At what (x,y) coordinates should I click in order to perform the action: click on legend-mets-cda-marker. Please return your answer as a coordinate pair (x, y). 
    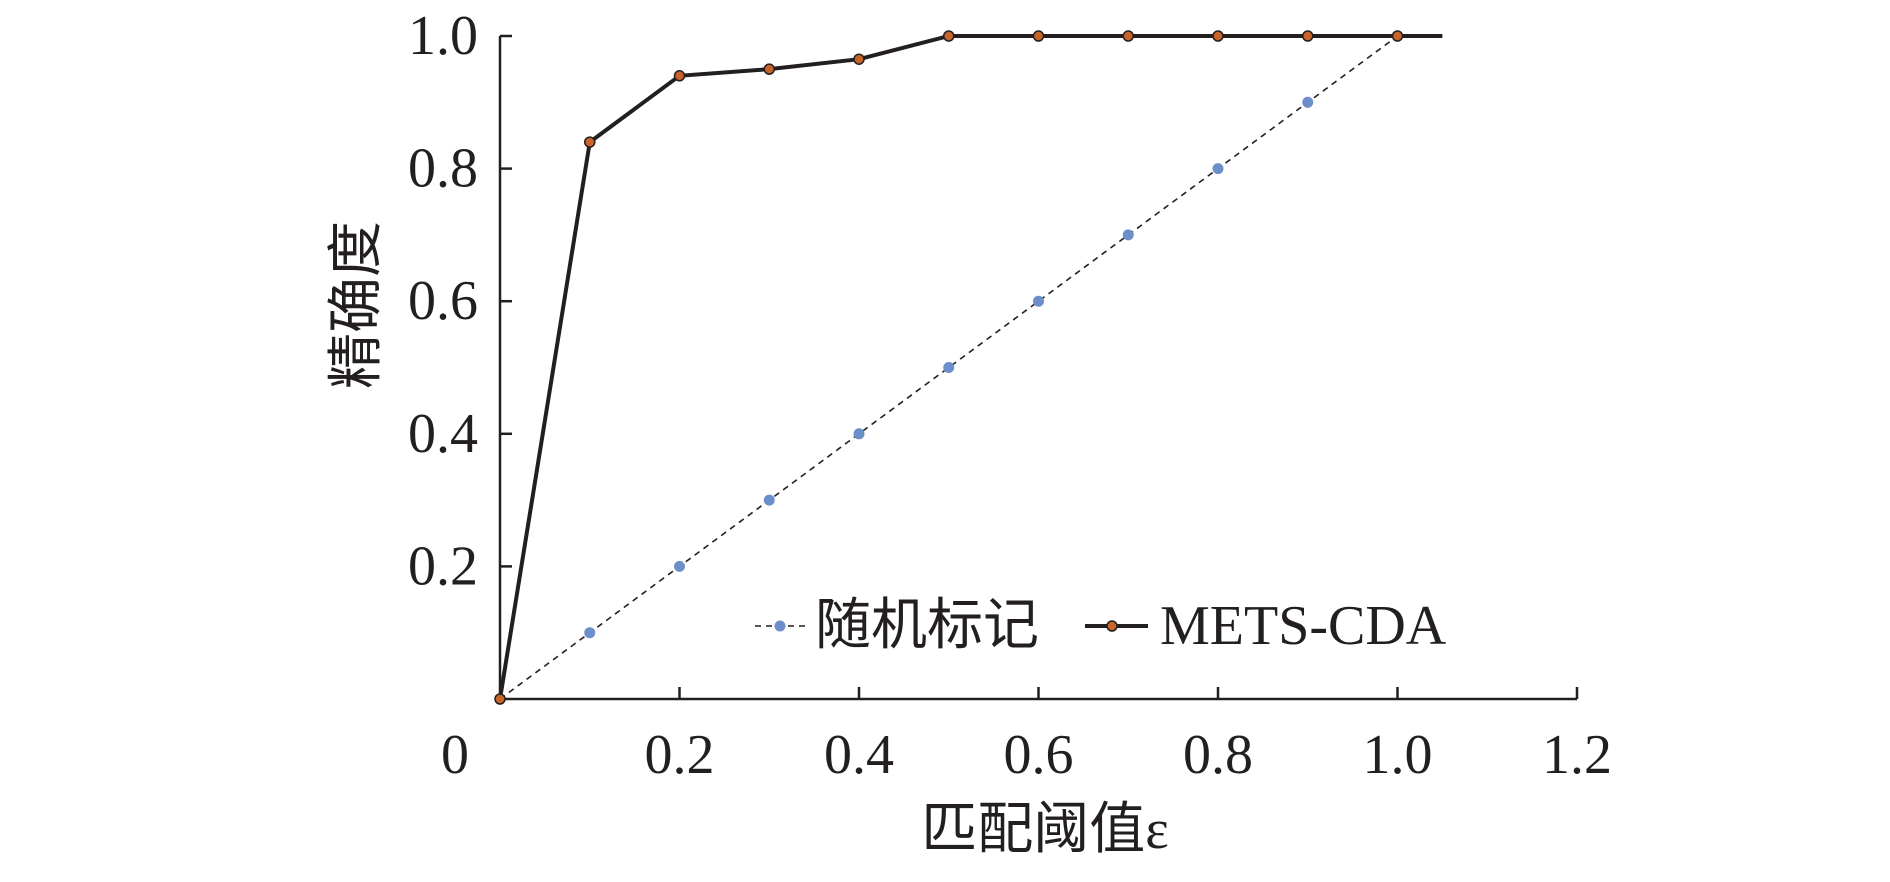
    Looking at the image, I should click on (1112, 626).